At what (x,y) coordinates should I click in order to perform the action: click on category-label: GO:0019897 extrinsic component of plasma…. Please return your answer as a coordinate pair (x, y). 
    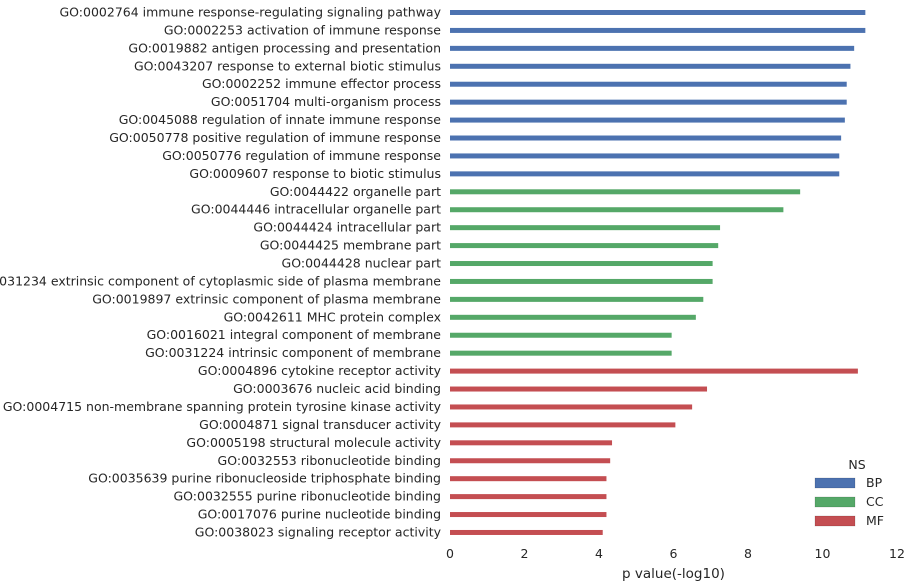
    Looking at the image, I should click on (266, 298).